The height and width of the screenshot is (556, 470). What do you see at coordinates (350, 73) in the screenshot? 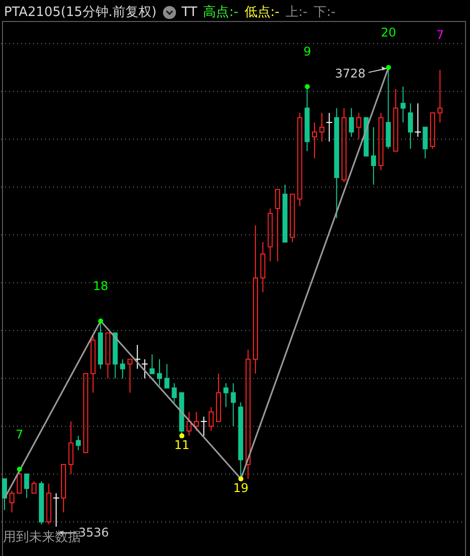
I see `annotation: 3728` at bounding box center [350, 73].